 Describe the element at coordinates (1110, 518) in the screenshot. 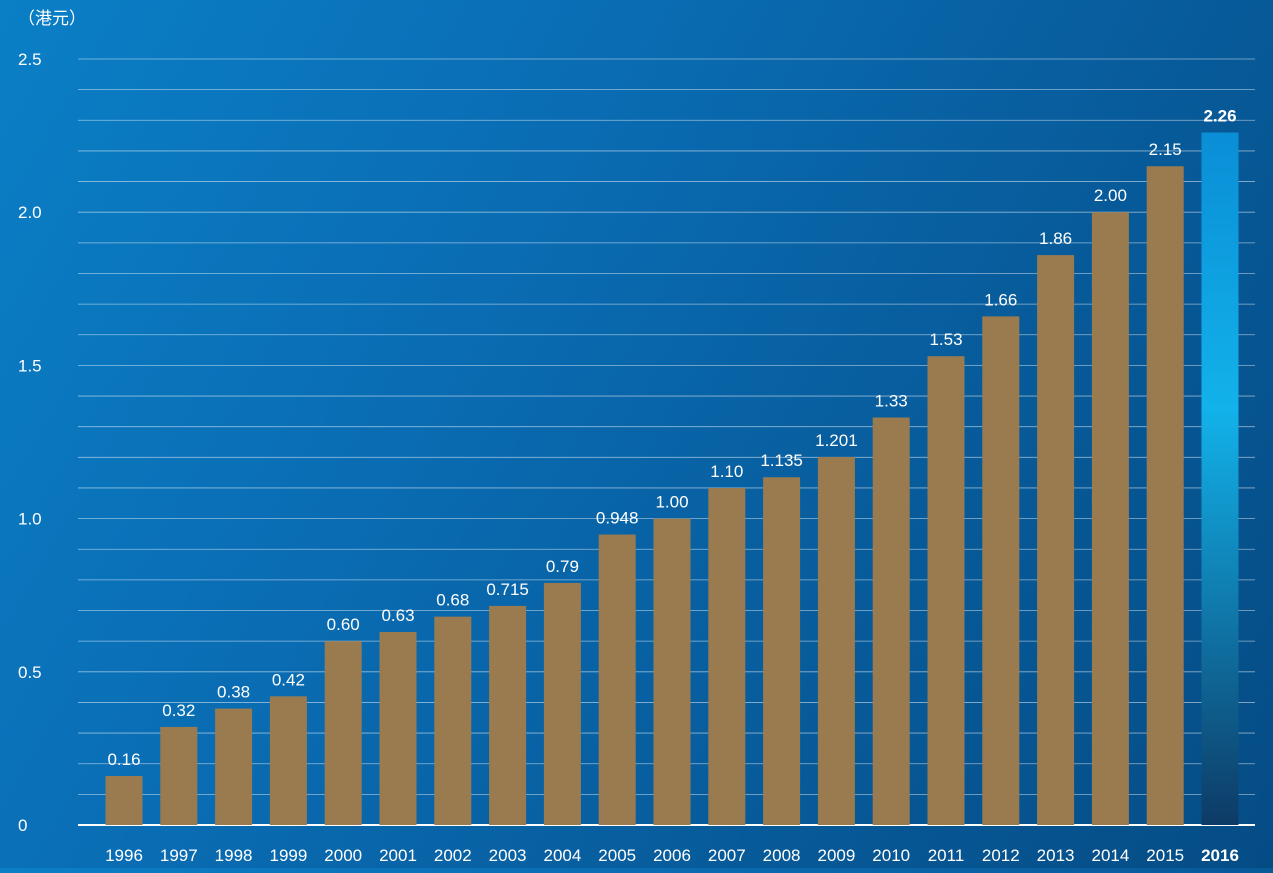

I see `bar-2014` at that location.